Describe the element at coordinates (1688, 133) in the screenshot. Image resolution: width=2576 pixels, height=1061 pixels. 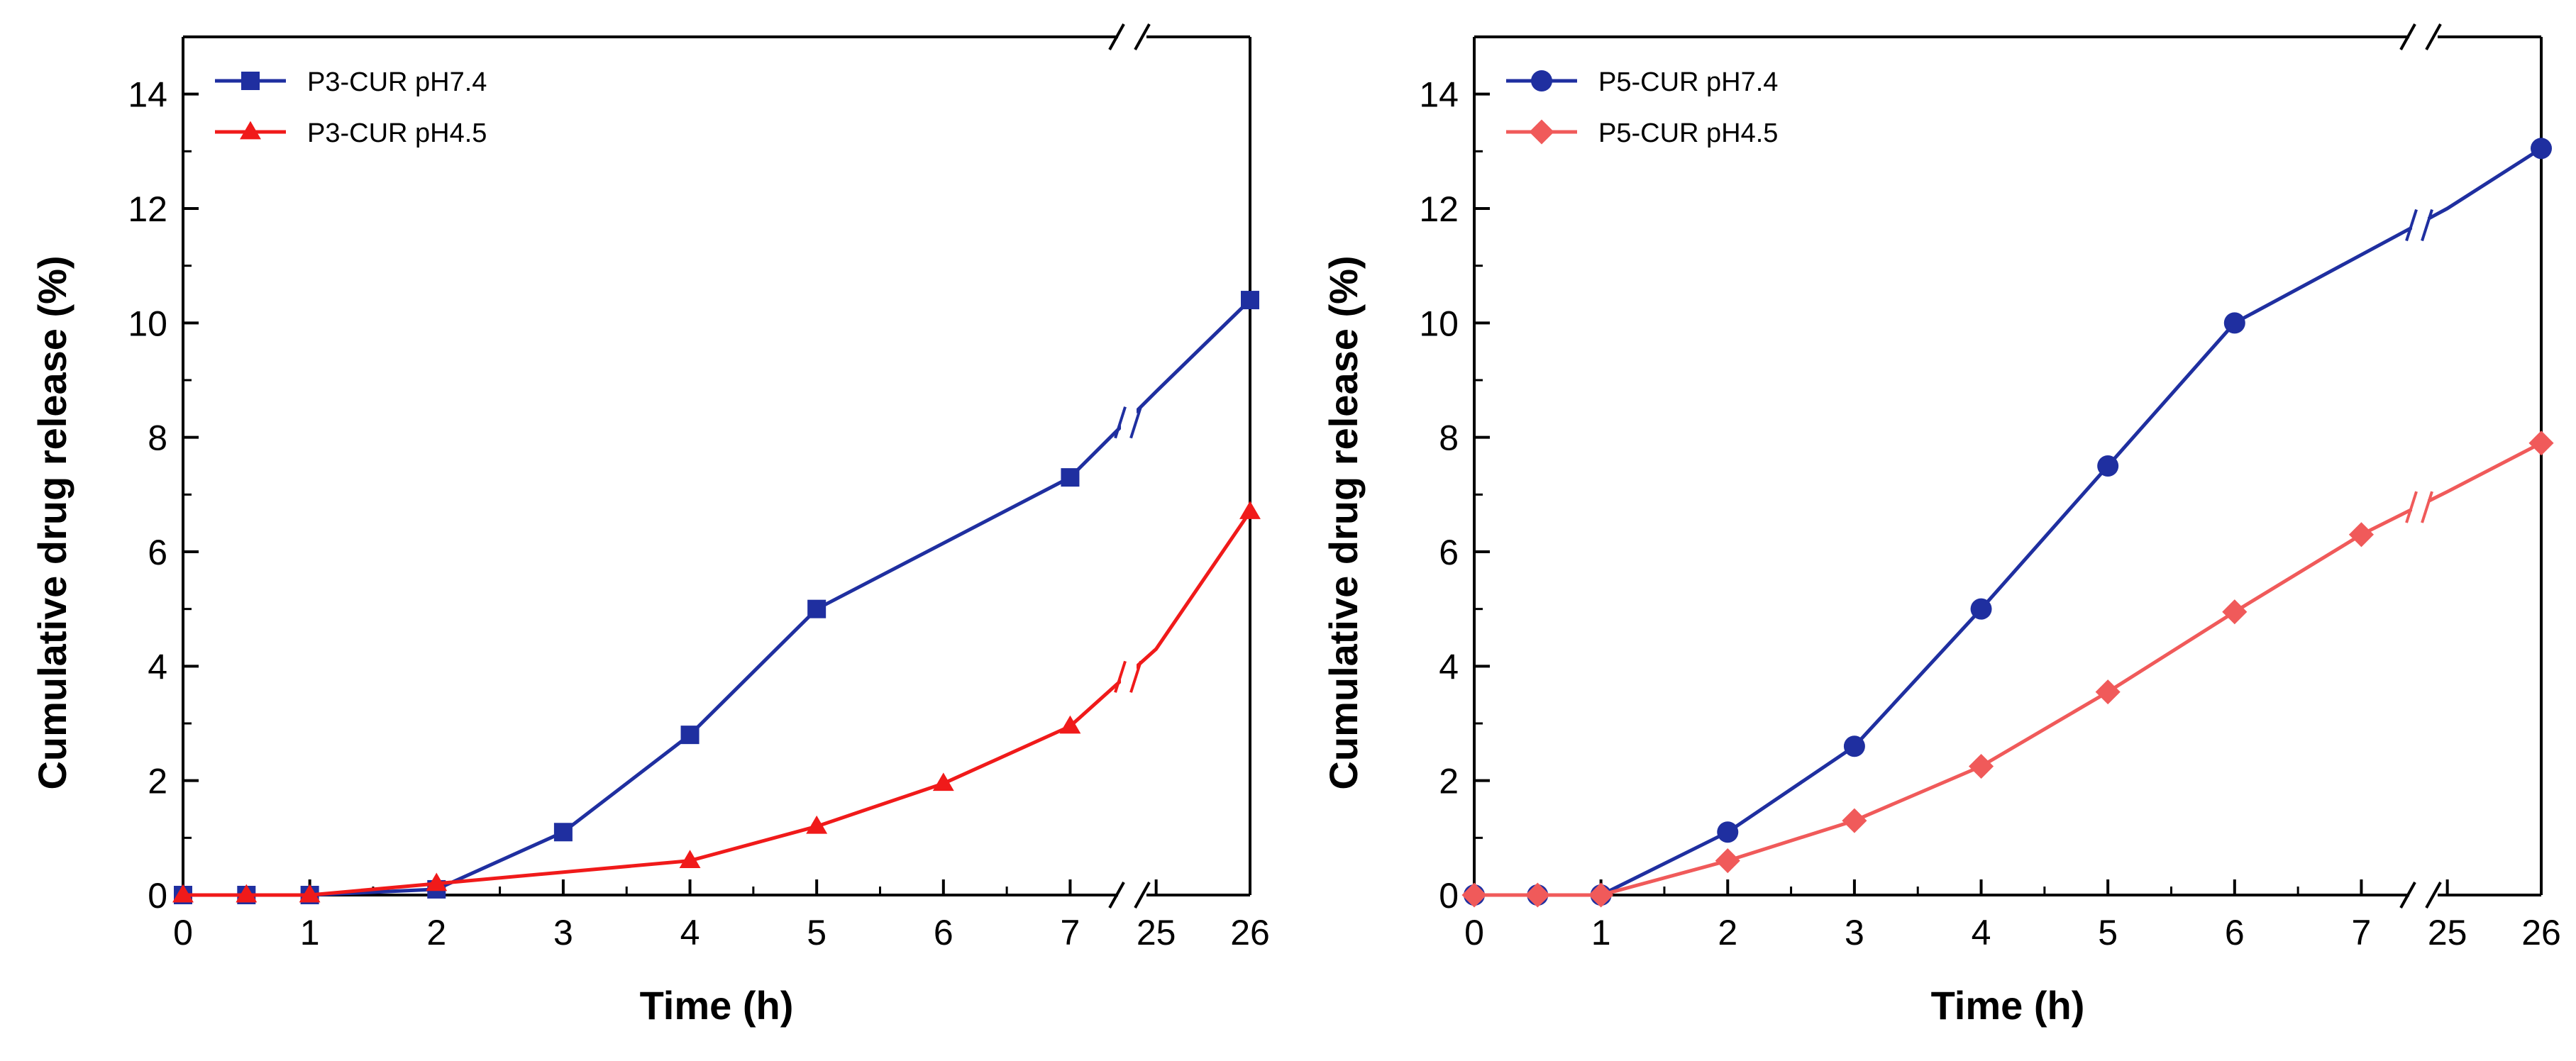
I see `legend-label: P5-CUR pH4.5` at that location.